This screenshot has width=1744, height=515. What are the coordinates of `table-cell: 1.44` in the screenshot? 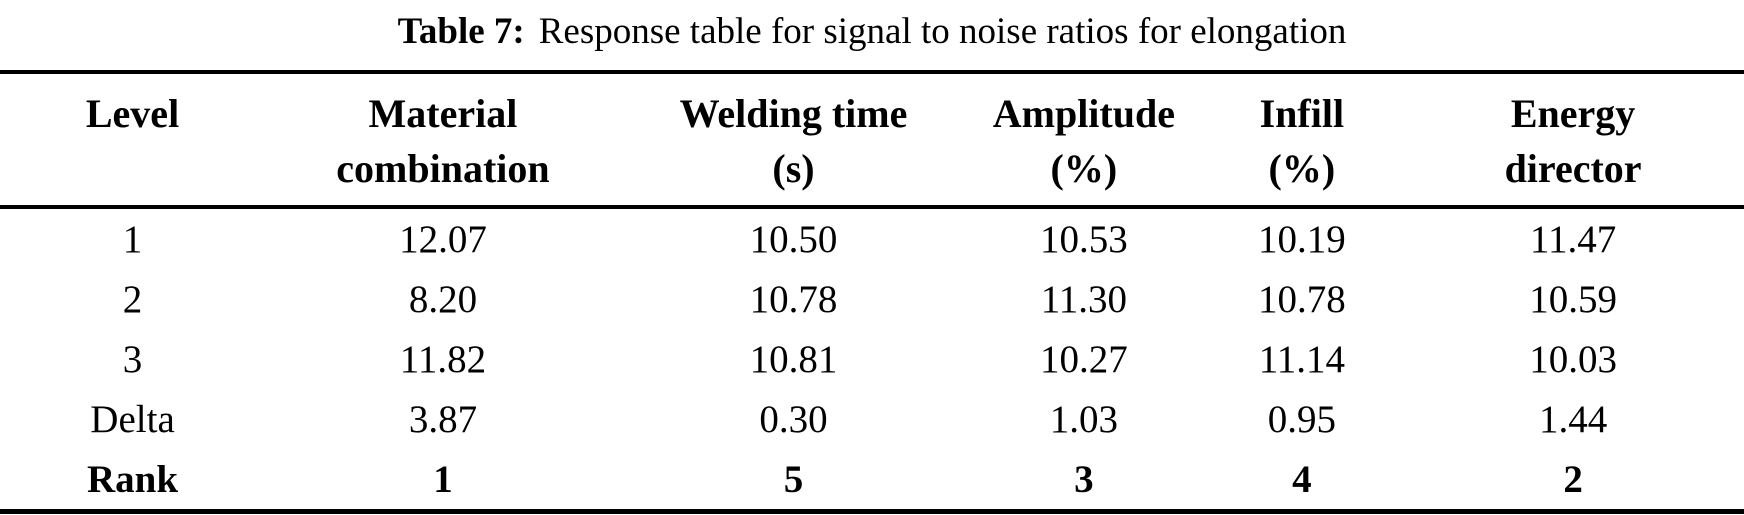 It's located at (1573, 419).